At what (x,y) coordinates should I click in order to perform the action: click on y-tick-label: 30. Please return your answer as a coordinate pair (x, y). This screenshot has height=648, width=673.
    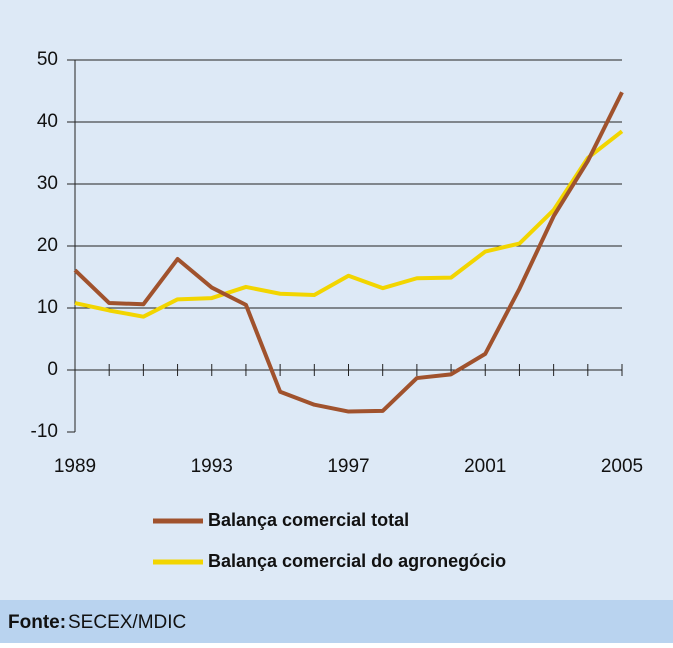
    Looking at the image, I should click on (47, 183).